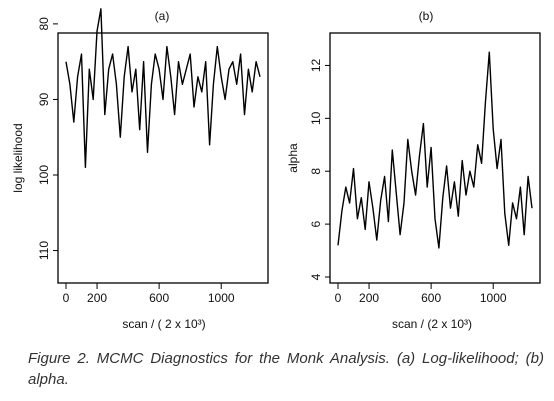 The width and height of the screenshot is (554, 401). Describe the element at coordinates (369, 298) in the screenshot. I see `panel-b-xtick-label: 200` at that location.